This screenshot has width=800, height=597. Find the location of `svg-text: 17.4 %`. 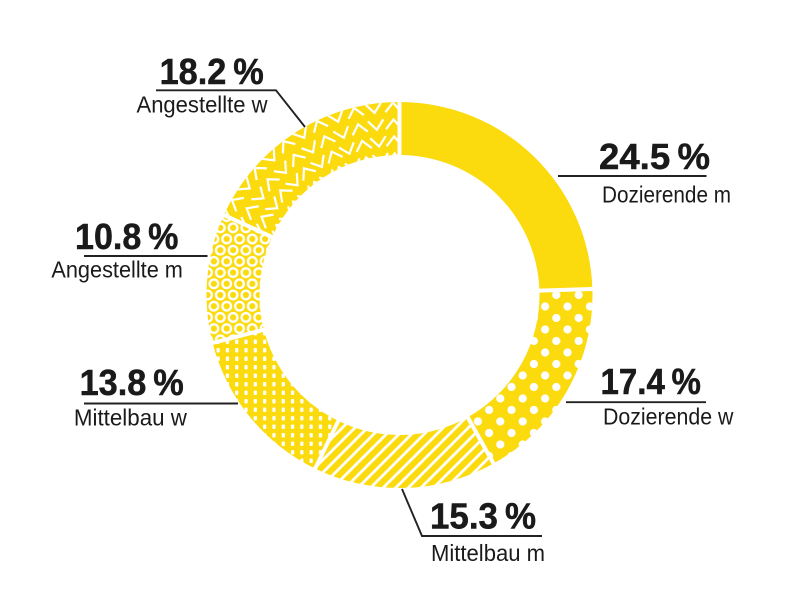

svg-text: 17.4 % is located at coordinates (651, 381).